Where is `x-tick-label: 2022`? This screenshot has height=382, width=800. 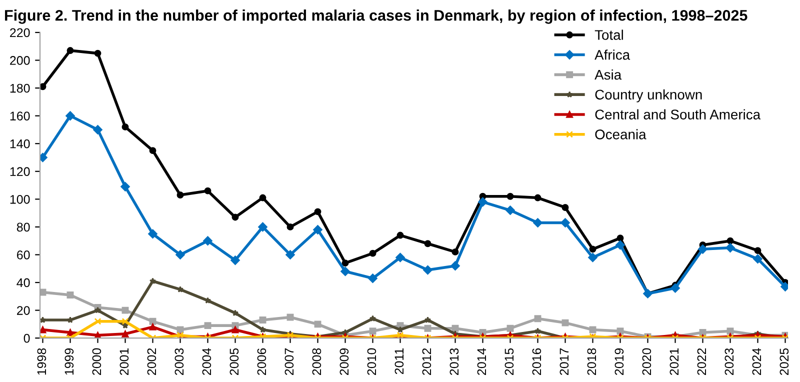
x-tick-label: 2022 is located at coordinates (701, 361).